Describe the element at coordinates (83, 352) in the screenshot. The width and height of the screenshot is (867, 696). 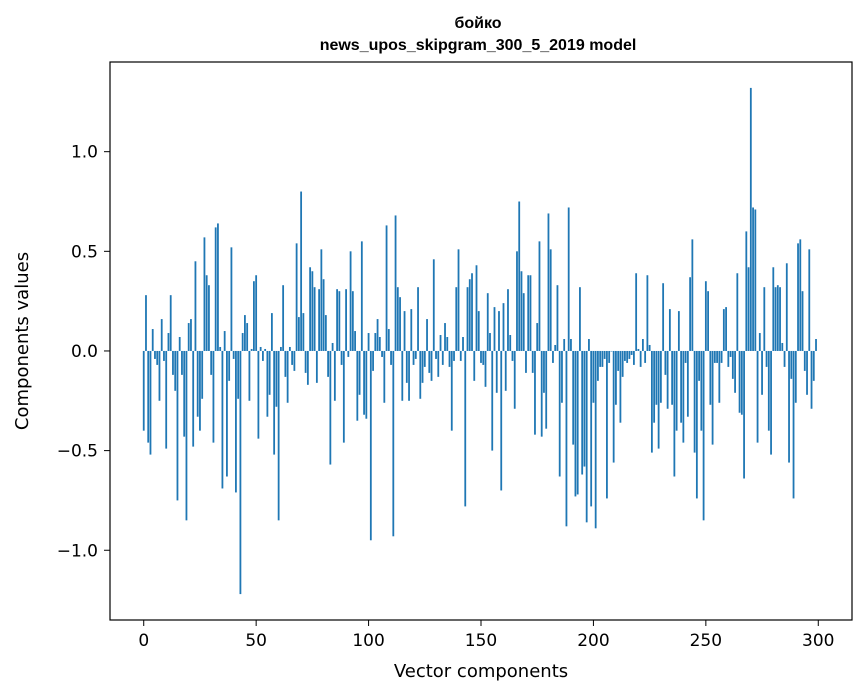
I see `y-axis-ticks: −1.0 −0.5 0.0 0.5 1.0` at that location.